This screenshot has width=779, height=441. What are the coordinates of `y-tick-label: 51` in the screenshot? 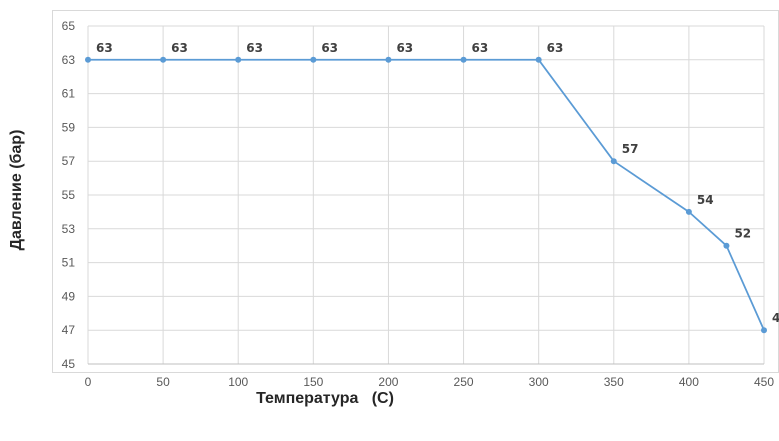 It's located at (69, 263).